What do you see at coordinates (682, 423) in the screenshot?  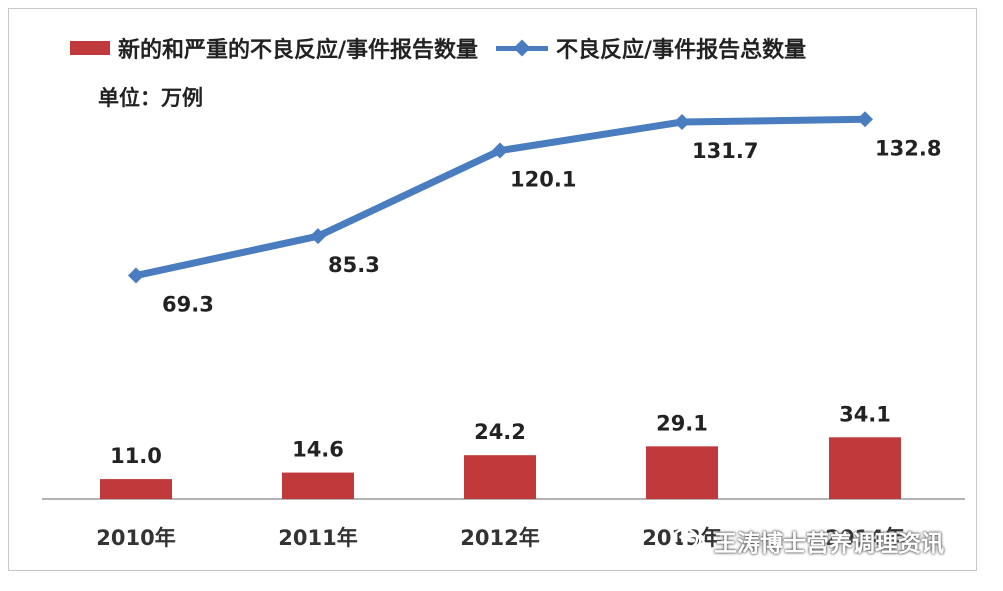 I see `bar-data-label: 29.1` at bounding box center [682, 423].